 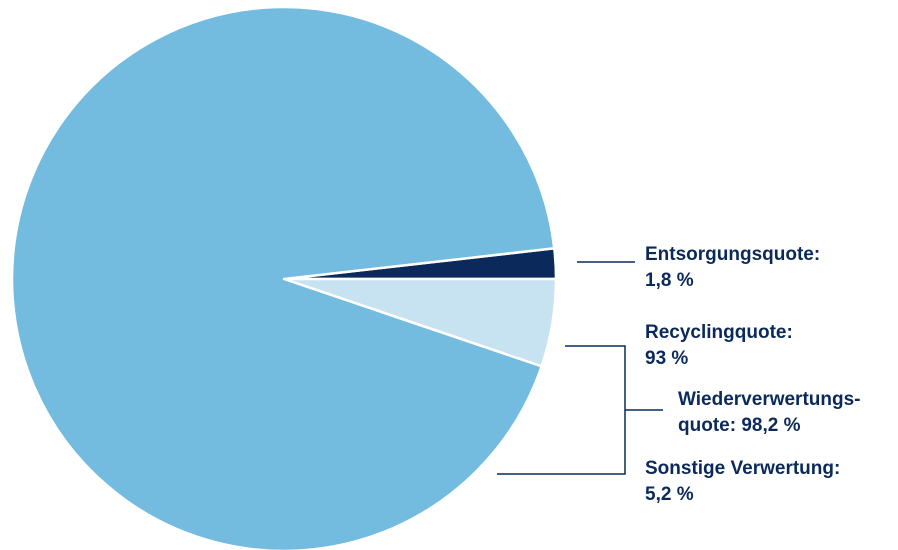 What do you see at coordinates (667, 358) in the screenshot?
I see `recyclingquote-value: 93 %` at bounding box center [667, 358].